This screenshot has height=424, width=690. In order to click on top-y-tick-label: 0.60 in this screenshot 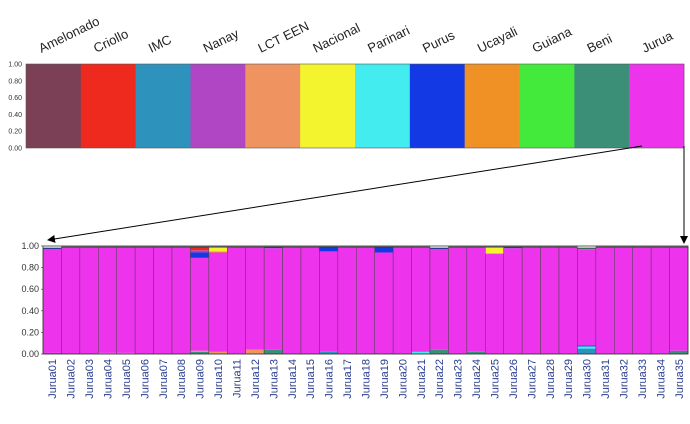, I will do `click(15, 98)`.